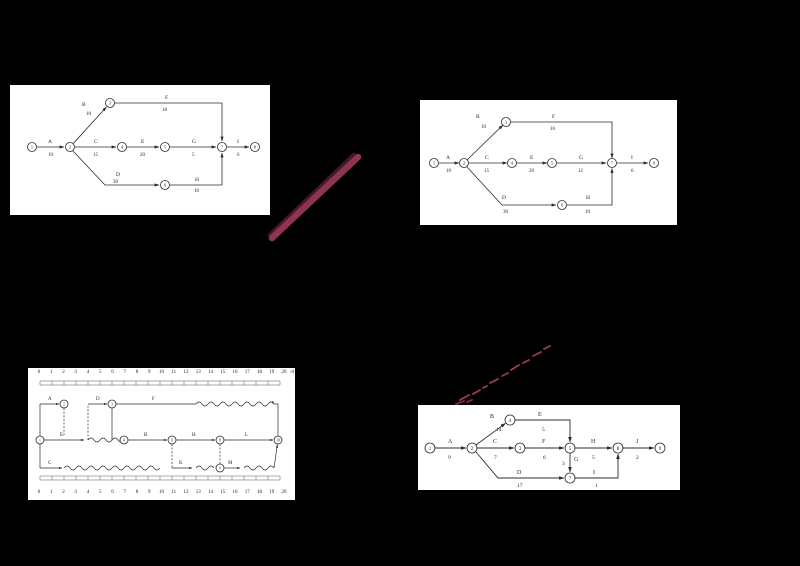  What do you see at coordinates (222, 147) in the screenshot?
I see `node-label: 7` at bounding box center [222, 147].